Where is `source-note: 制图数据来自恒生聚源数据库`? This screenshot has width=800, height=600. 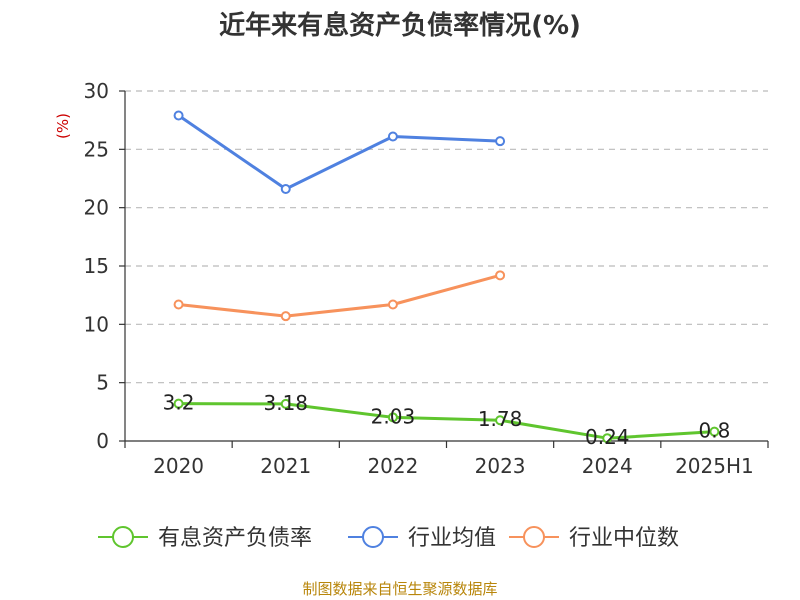
source-note: 制图数据来自恒生聚源数据库 is located at coordinates (399, 589).